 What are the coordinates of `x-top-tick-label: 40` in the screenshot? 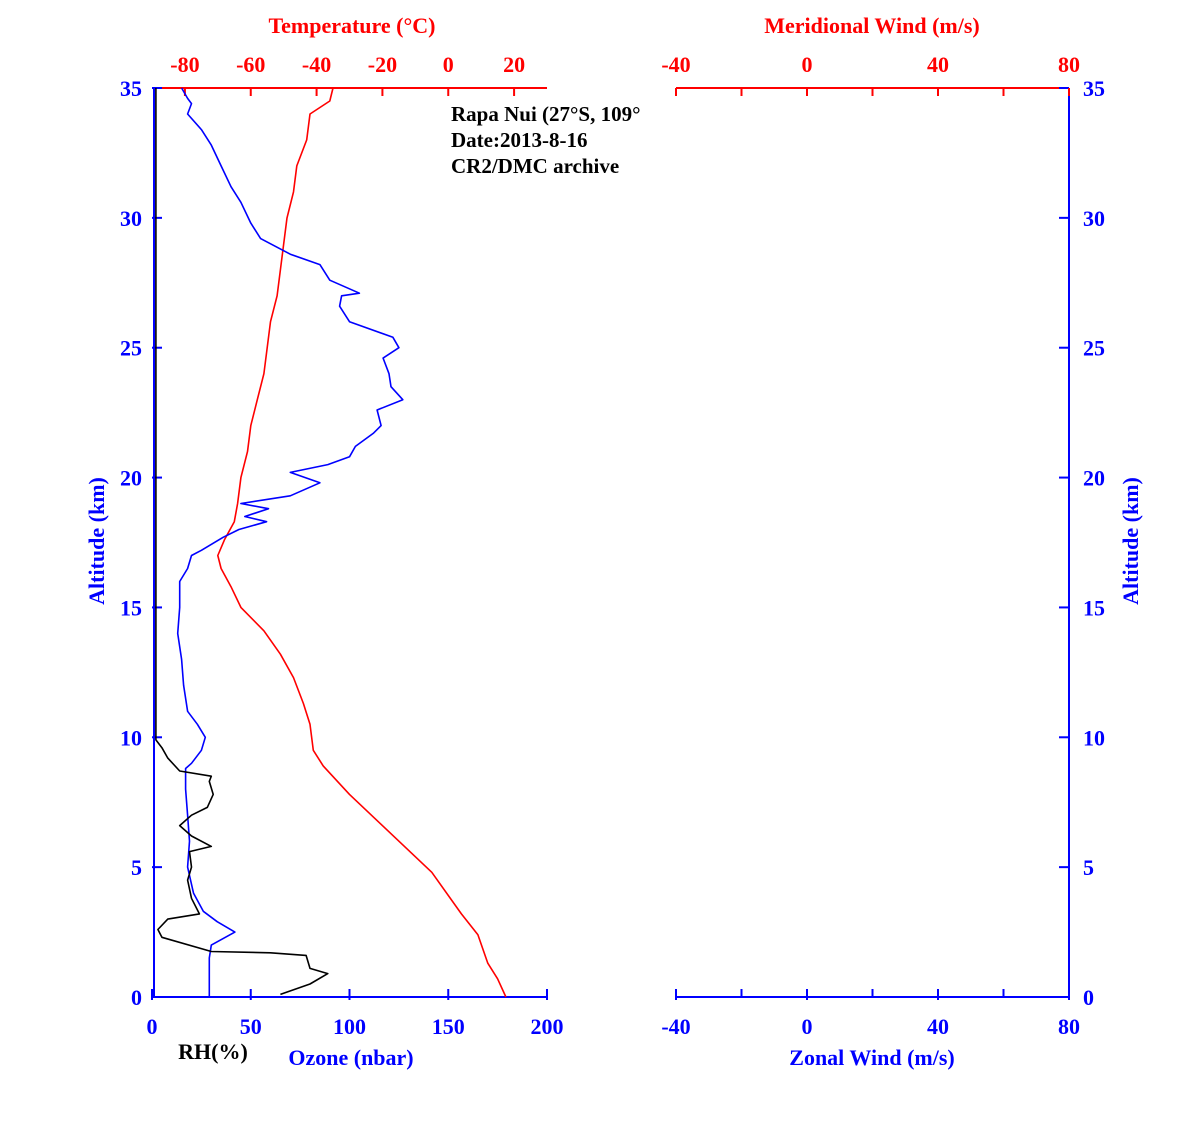 It's located at (938, 64).